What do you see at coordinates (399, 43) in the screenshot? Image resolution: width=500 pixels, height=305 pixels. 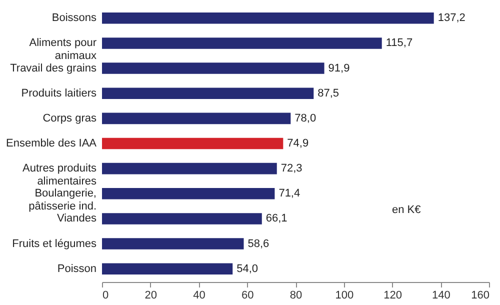 I see `data-label: 115,7` at bounding box center [399, 43].